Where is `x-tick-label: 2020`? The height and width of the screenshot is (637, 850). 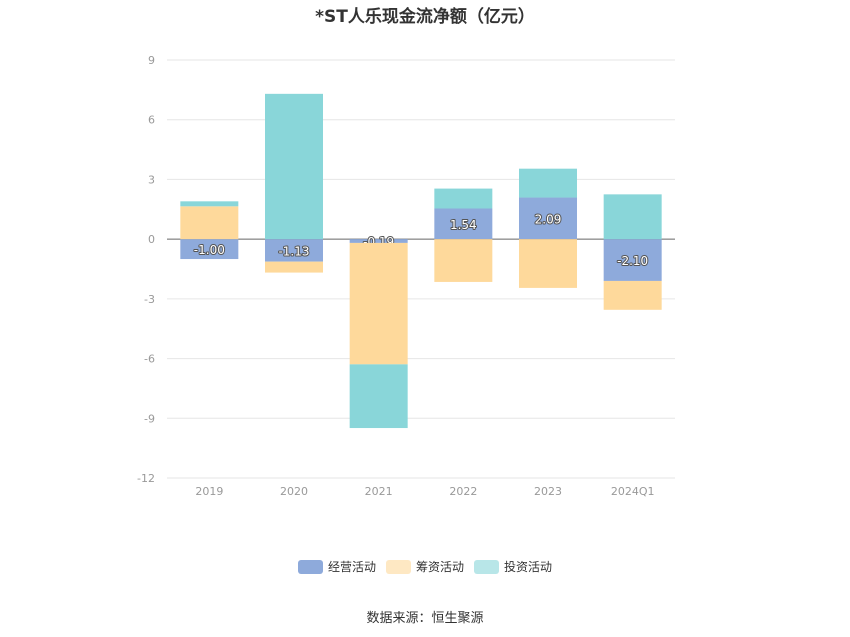
x-tick-label: 2020 is located at coordinates (294, 491).